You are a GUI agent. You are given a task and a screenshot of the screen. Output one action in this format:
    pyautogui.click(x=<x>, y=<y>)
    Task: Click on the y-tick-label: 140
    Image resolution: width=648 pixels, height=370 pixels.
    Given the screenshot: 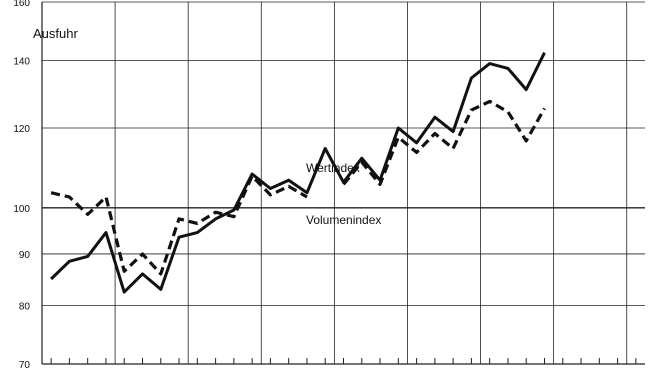 What is the action you would take?
    pyautogui.click(x=21, y=61)
    